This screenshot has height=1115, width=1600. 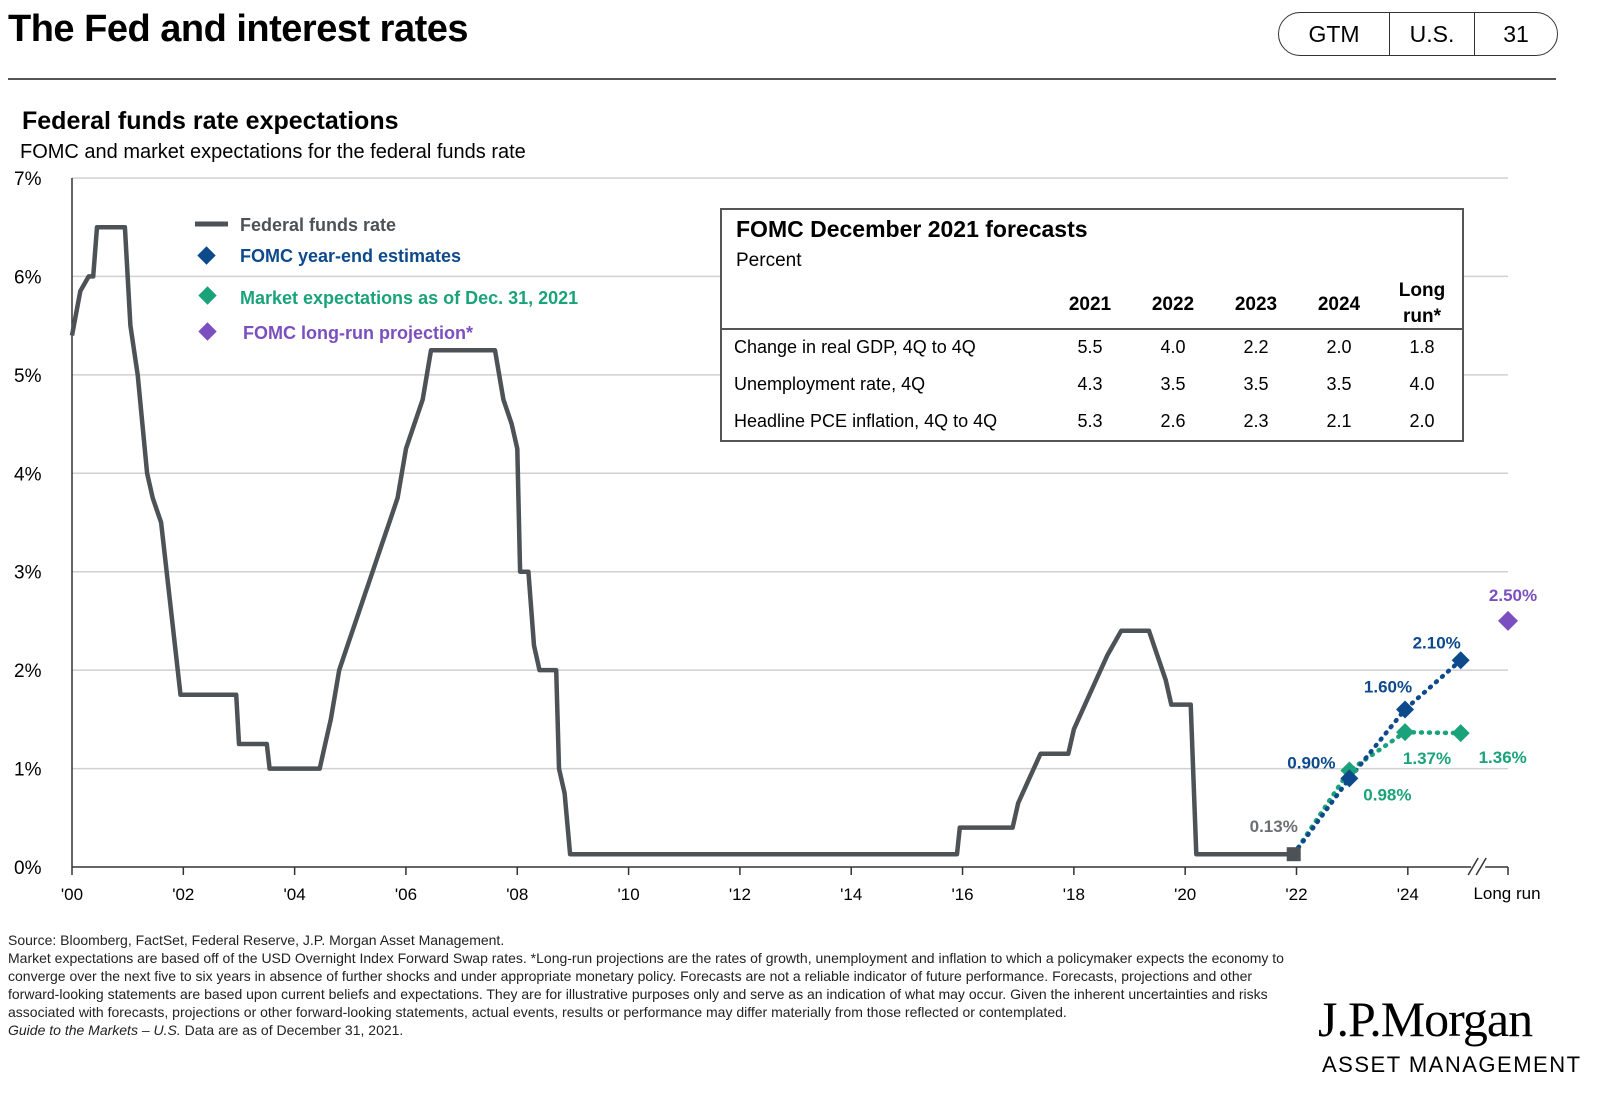 I want to click on guide-tag: GTM U.S. 31, so click(x=1418, y=34).